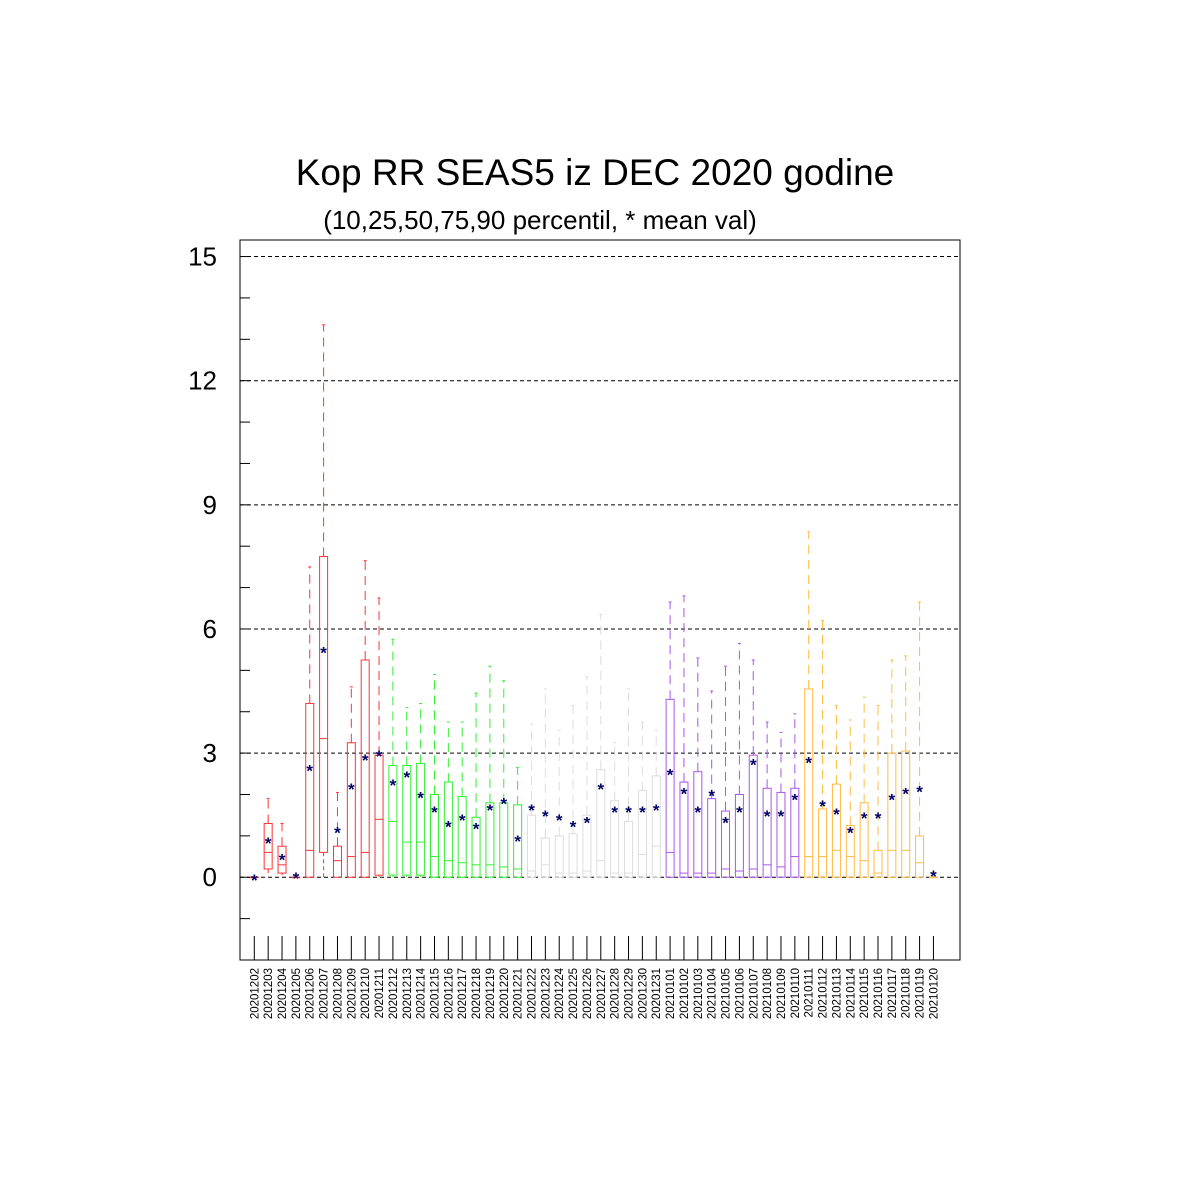 This screenshot has width=1200, height=1200. I want to click on x-tick-label: 20201212, so click(394, 993).